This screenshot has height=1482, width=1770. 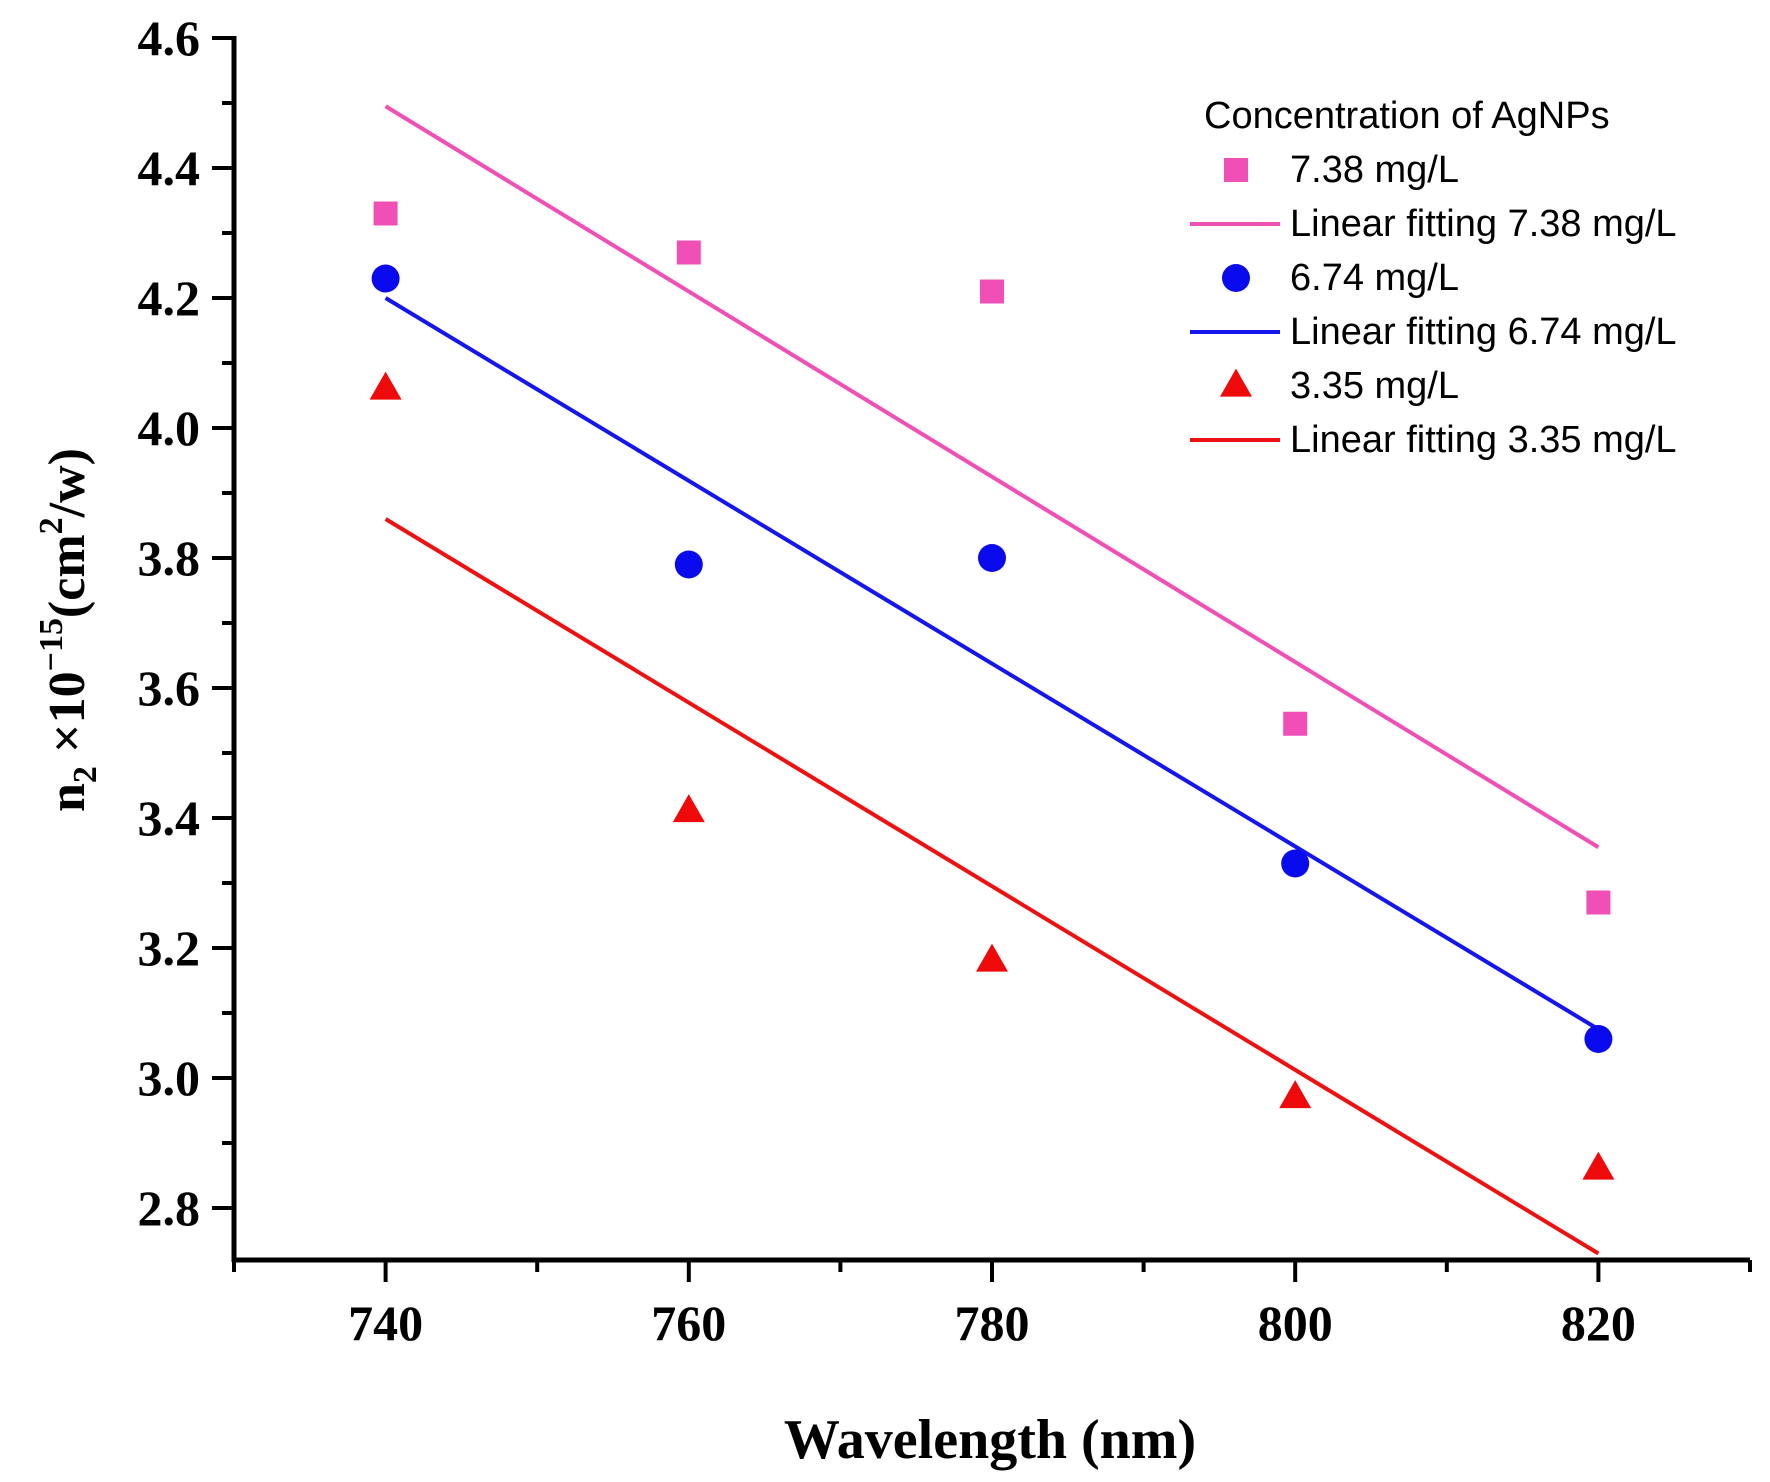 I want to click on y-axis-title: n2 ×10−15(cm2/w), so click(x=68, y=630).